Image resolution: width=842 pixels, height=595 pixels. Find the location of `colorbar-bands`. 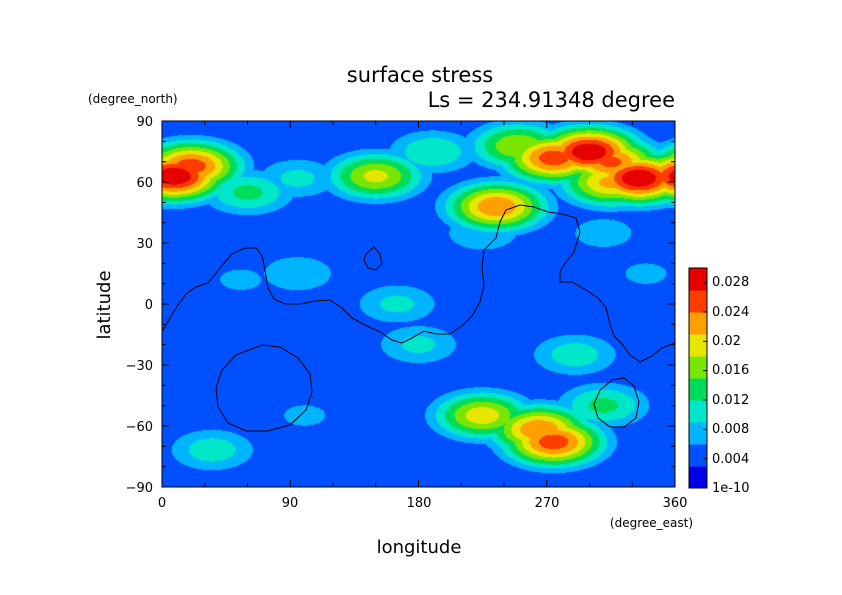

colorbar-bands is located at coordinates (698, 378).